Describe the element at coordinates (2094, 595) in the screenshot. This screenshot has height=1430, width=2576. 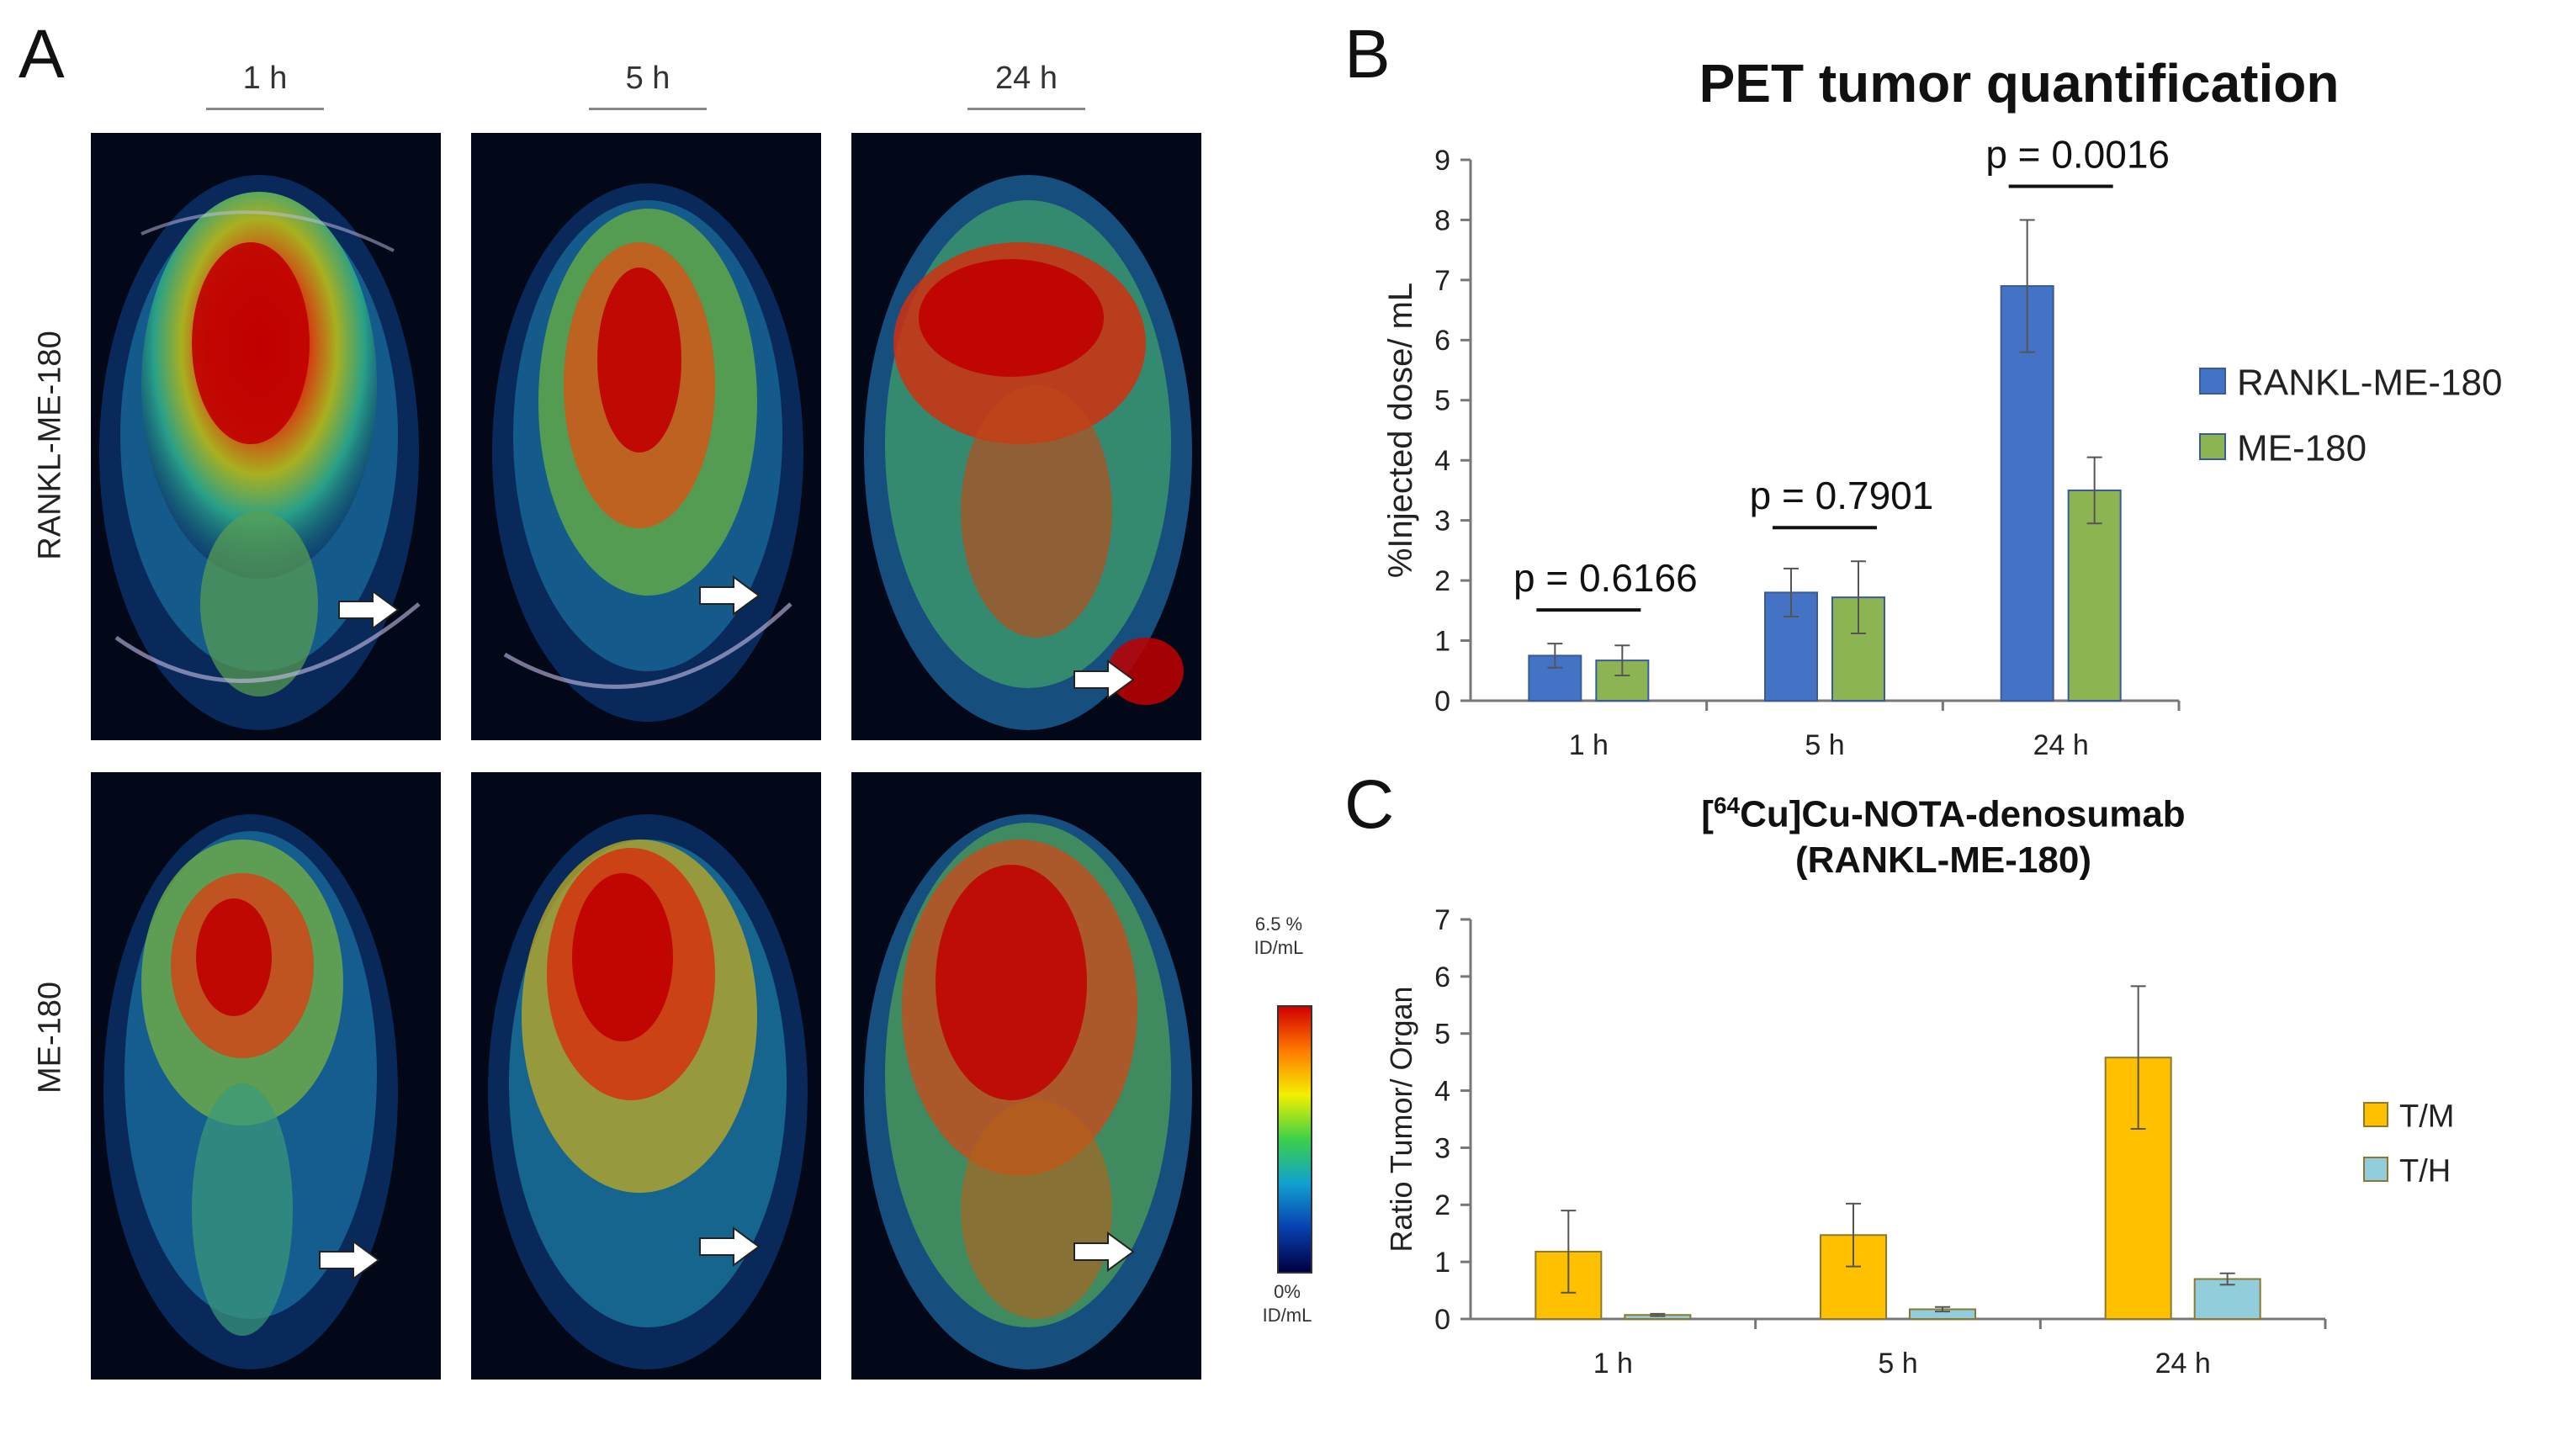
I see `chart-b-bar-ME-180-24 h` at that location.